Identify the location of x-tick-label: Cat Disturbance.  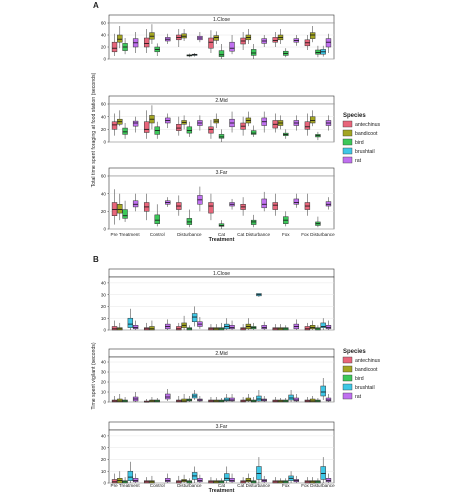
(253, 234).